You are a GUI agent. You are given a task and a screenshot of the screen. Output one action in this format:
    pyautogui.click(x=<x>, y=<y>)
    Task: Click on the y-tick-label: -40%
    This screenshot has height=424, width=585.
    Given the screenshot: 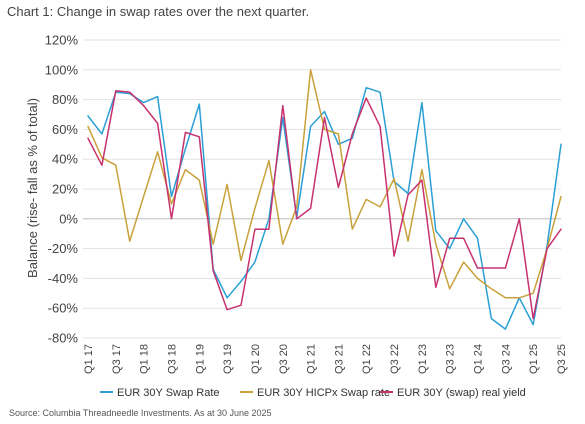 What is the action you would take?
    pyautogui.click(x=63, y=278)
    